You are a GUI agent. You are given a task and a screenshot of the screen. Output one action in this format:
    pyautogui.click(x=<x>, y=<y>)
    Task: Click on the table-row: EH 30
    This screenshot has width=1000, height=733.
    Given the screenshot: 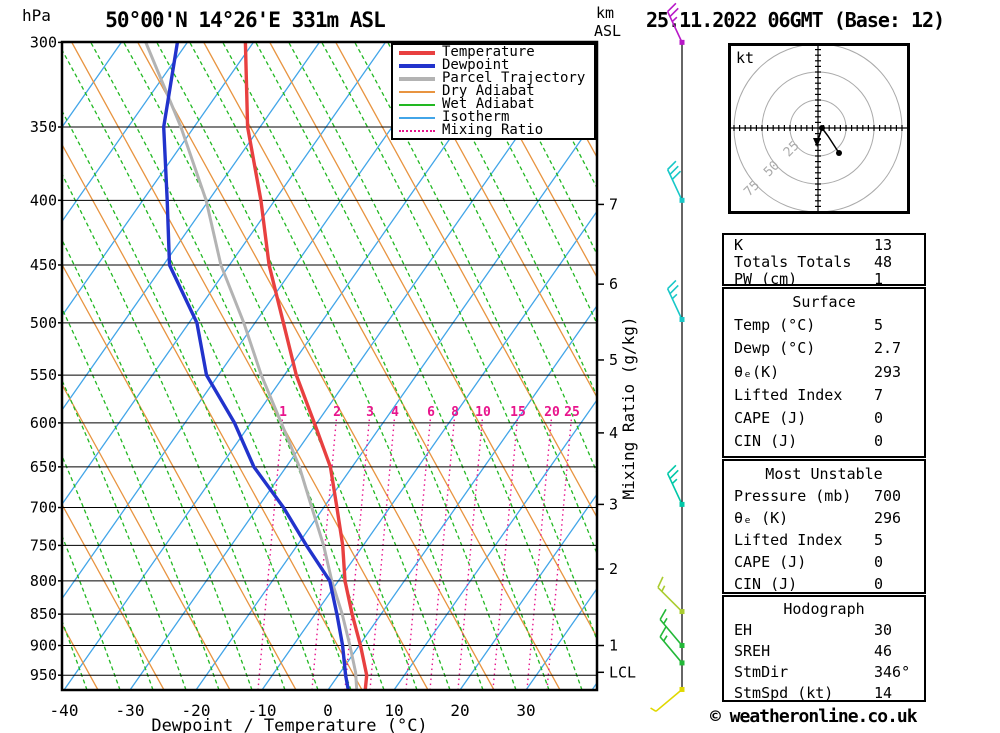 What is the action you would take?
    pyautogui.click(x=824, y=630)
    